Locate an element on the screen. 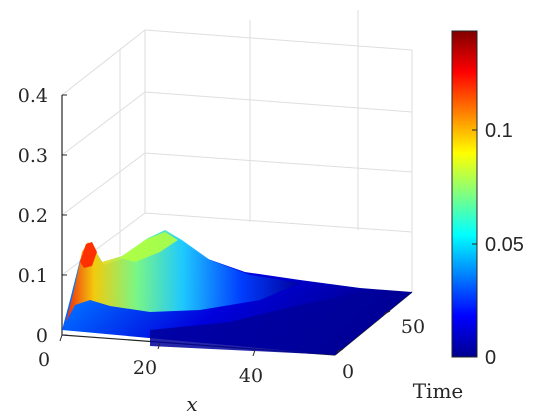  z-tick-label: 0.3 is located at coordinates (33, 156).